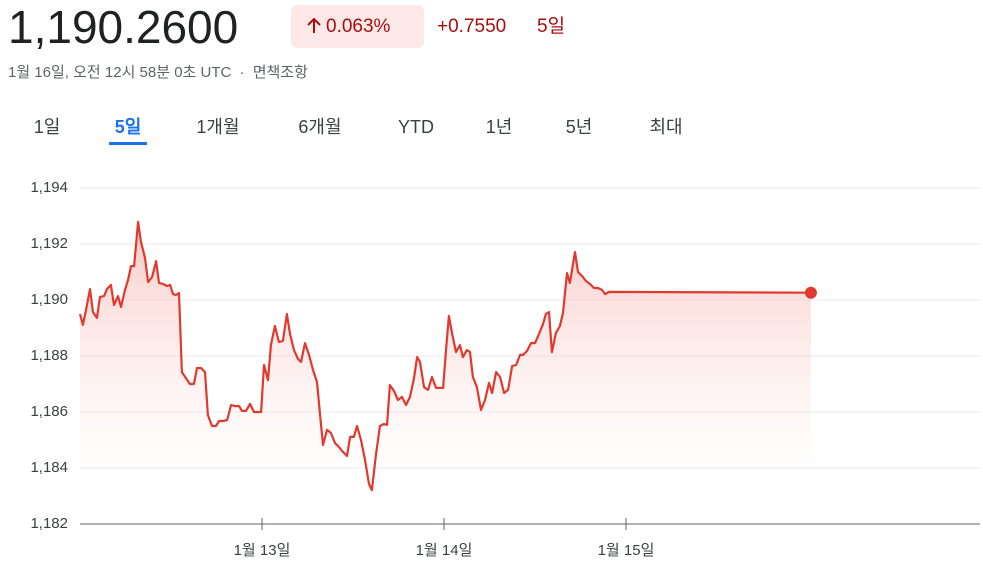 This screenshot has height=569, width=983. What do you see at coordinates (128, 127) in the screenshot?
I see `tab: 5일` at bounding box center [128, 127].